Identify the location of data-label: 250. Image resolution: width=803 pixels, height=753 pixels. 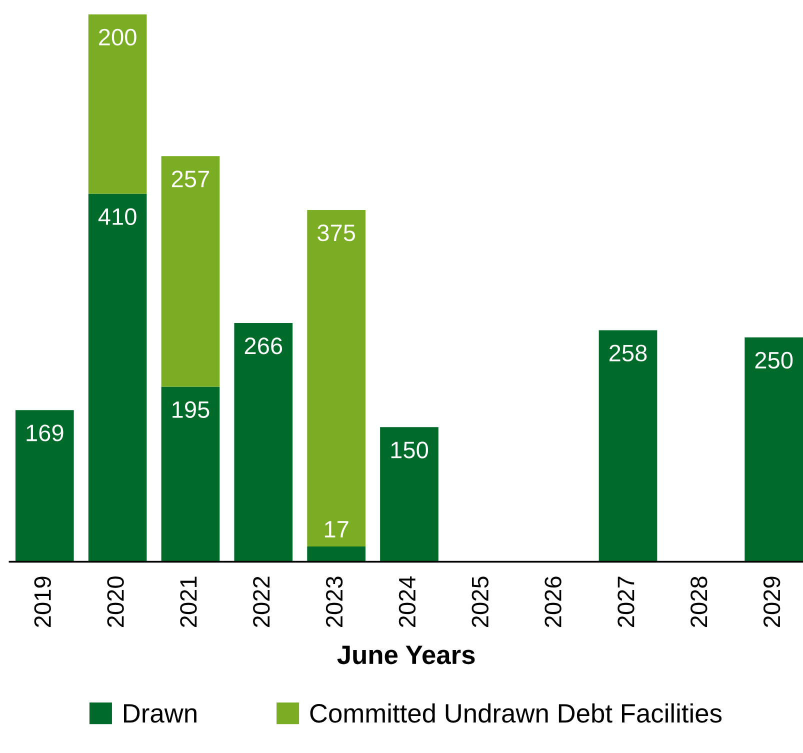
(774, 360).